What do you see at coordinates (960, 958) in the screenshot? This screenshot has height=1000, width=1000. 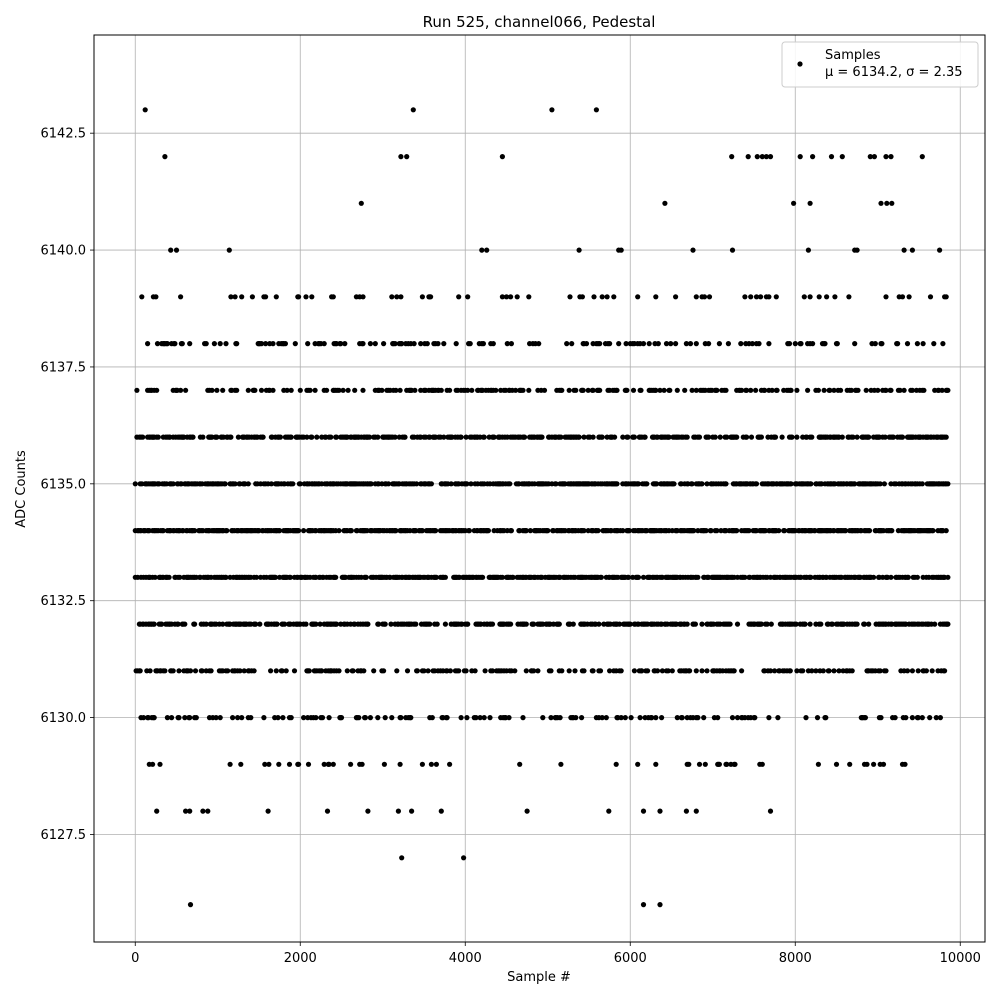 I see `x-tick-label: 10000` at bounding box center [960, 958].